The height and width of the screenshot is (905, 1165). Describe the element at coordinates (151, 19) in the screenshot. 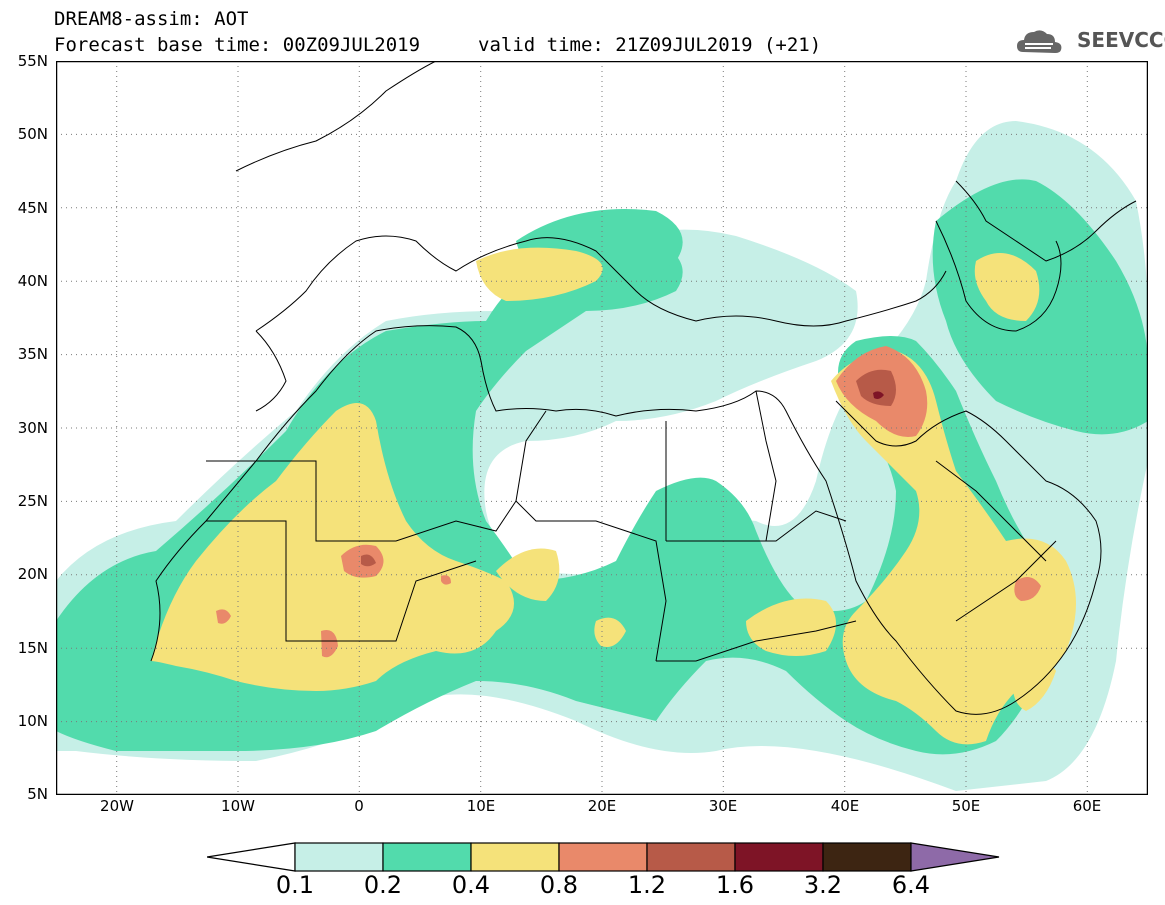

I see `map-title: DREAM8-assim: AOT` at that location.